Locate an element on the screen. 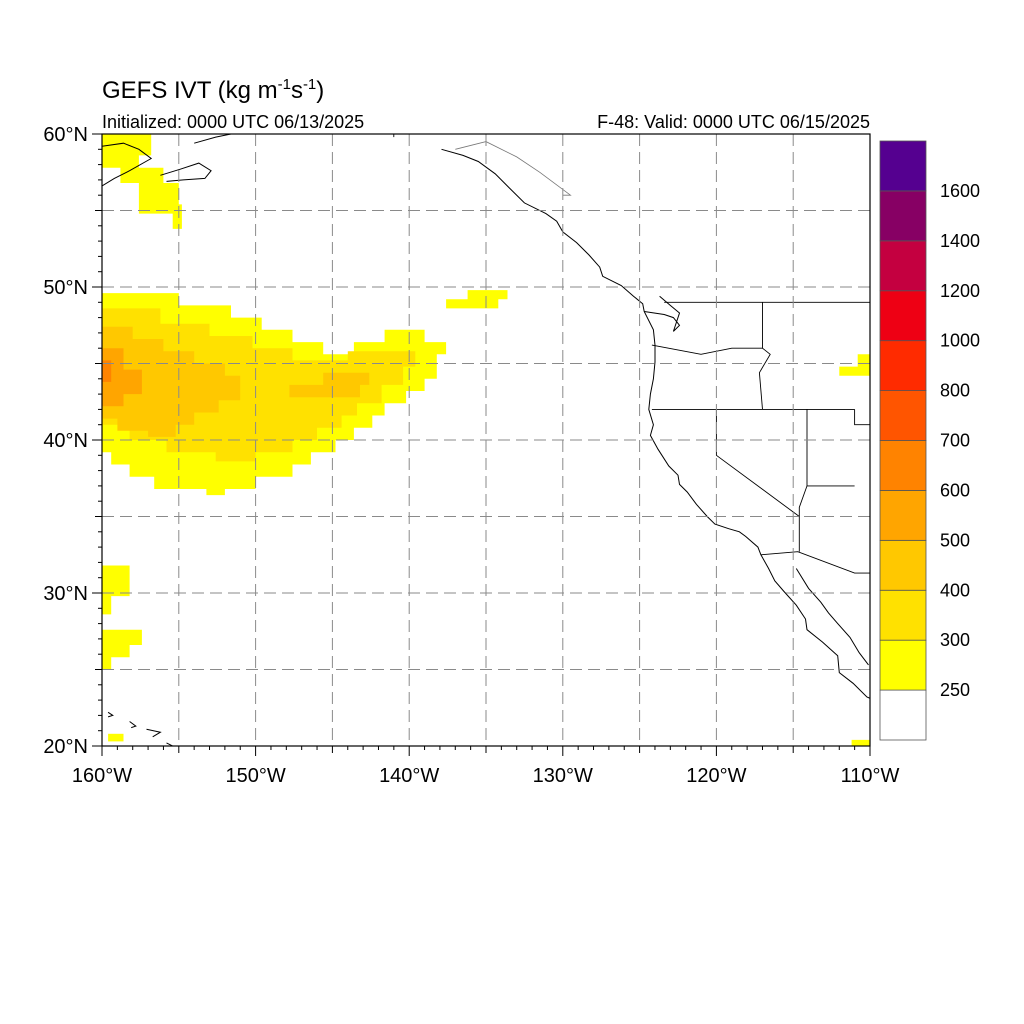 This screenshot has width=1024, height=1024. lon-tick-label: 150°W is located at coordinates (255, 776).